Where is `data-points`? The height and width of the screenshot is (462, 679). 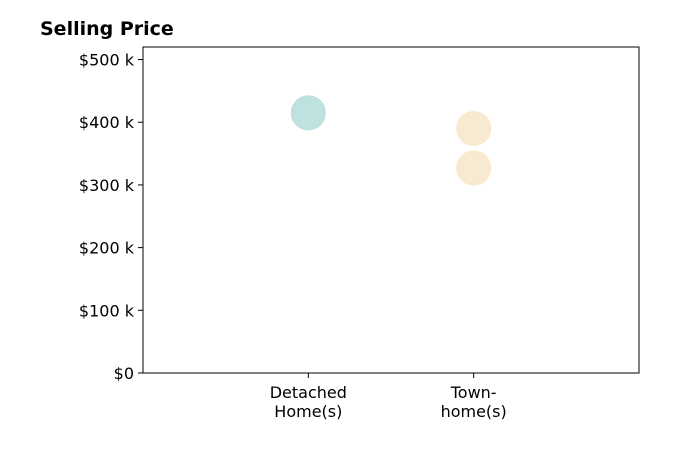 data-points is located at coordinates (391, 140).